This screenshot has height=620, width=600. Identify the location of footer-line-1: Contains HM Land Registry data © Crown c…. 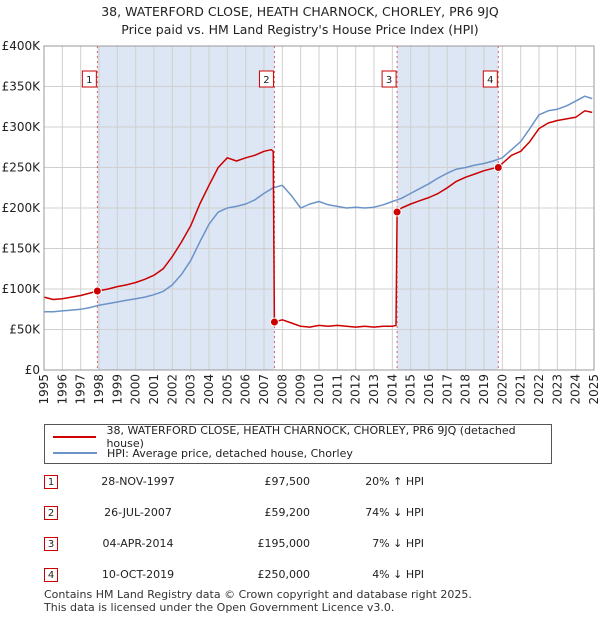
(258, 594).